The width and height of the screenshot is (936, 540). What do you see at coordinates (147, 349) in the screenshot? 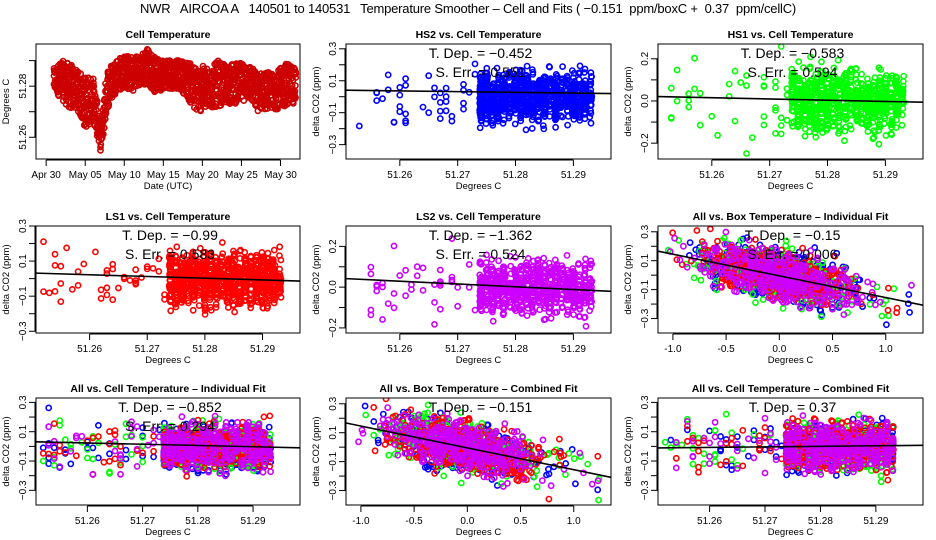
I see `x-tick-label: 51.27` at bounding box center [147, 349].